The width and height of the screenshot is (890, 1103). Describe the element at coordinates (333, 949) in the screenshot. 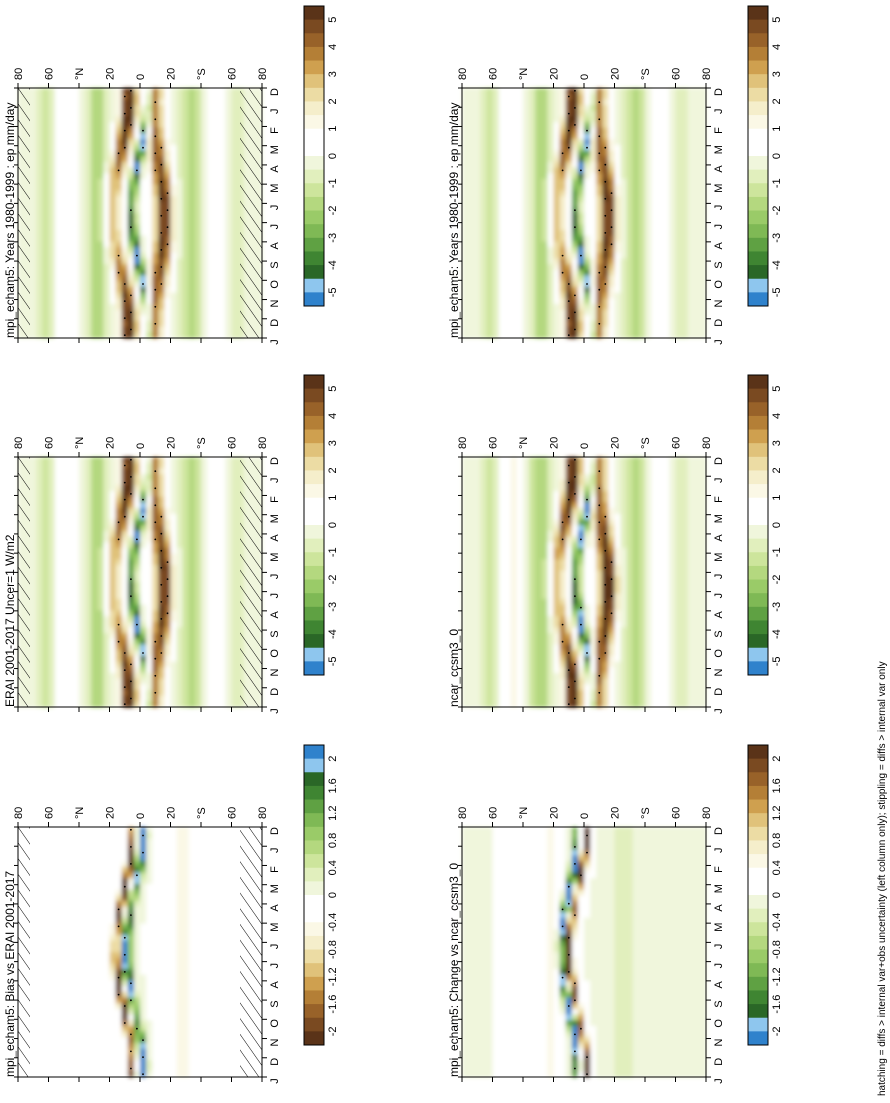

I see `colorbar-label: -0.8` at that location.